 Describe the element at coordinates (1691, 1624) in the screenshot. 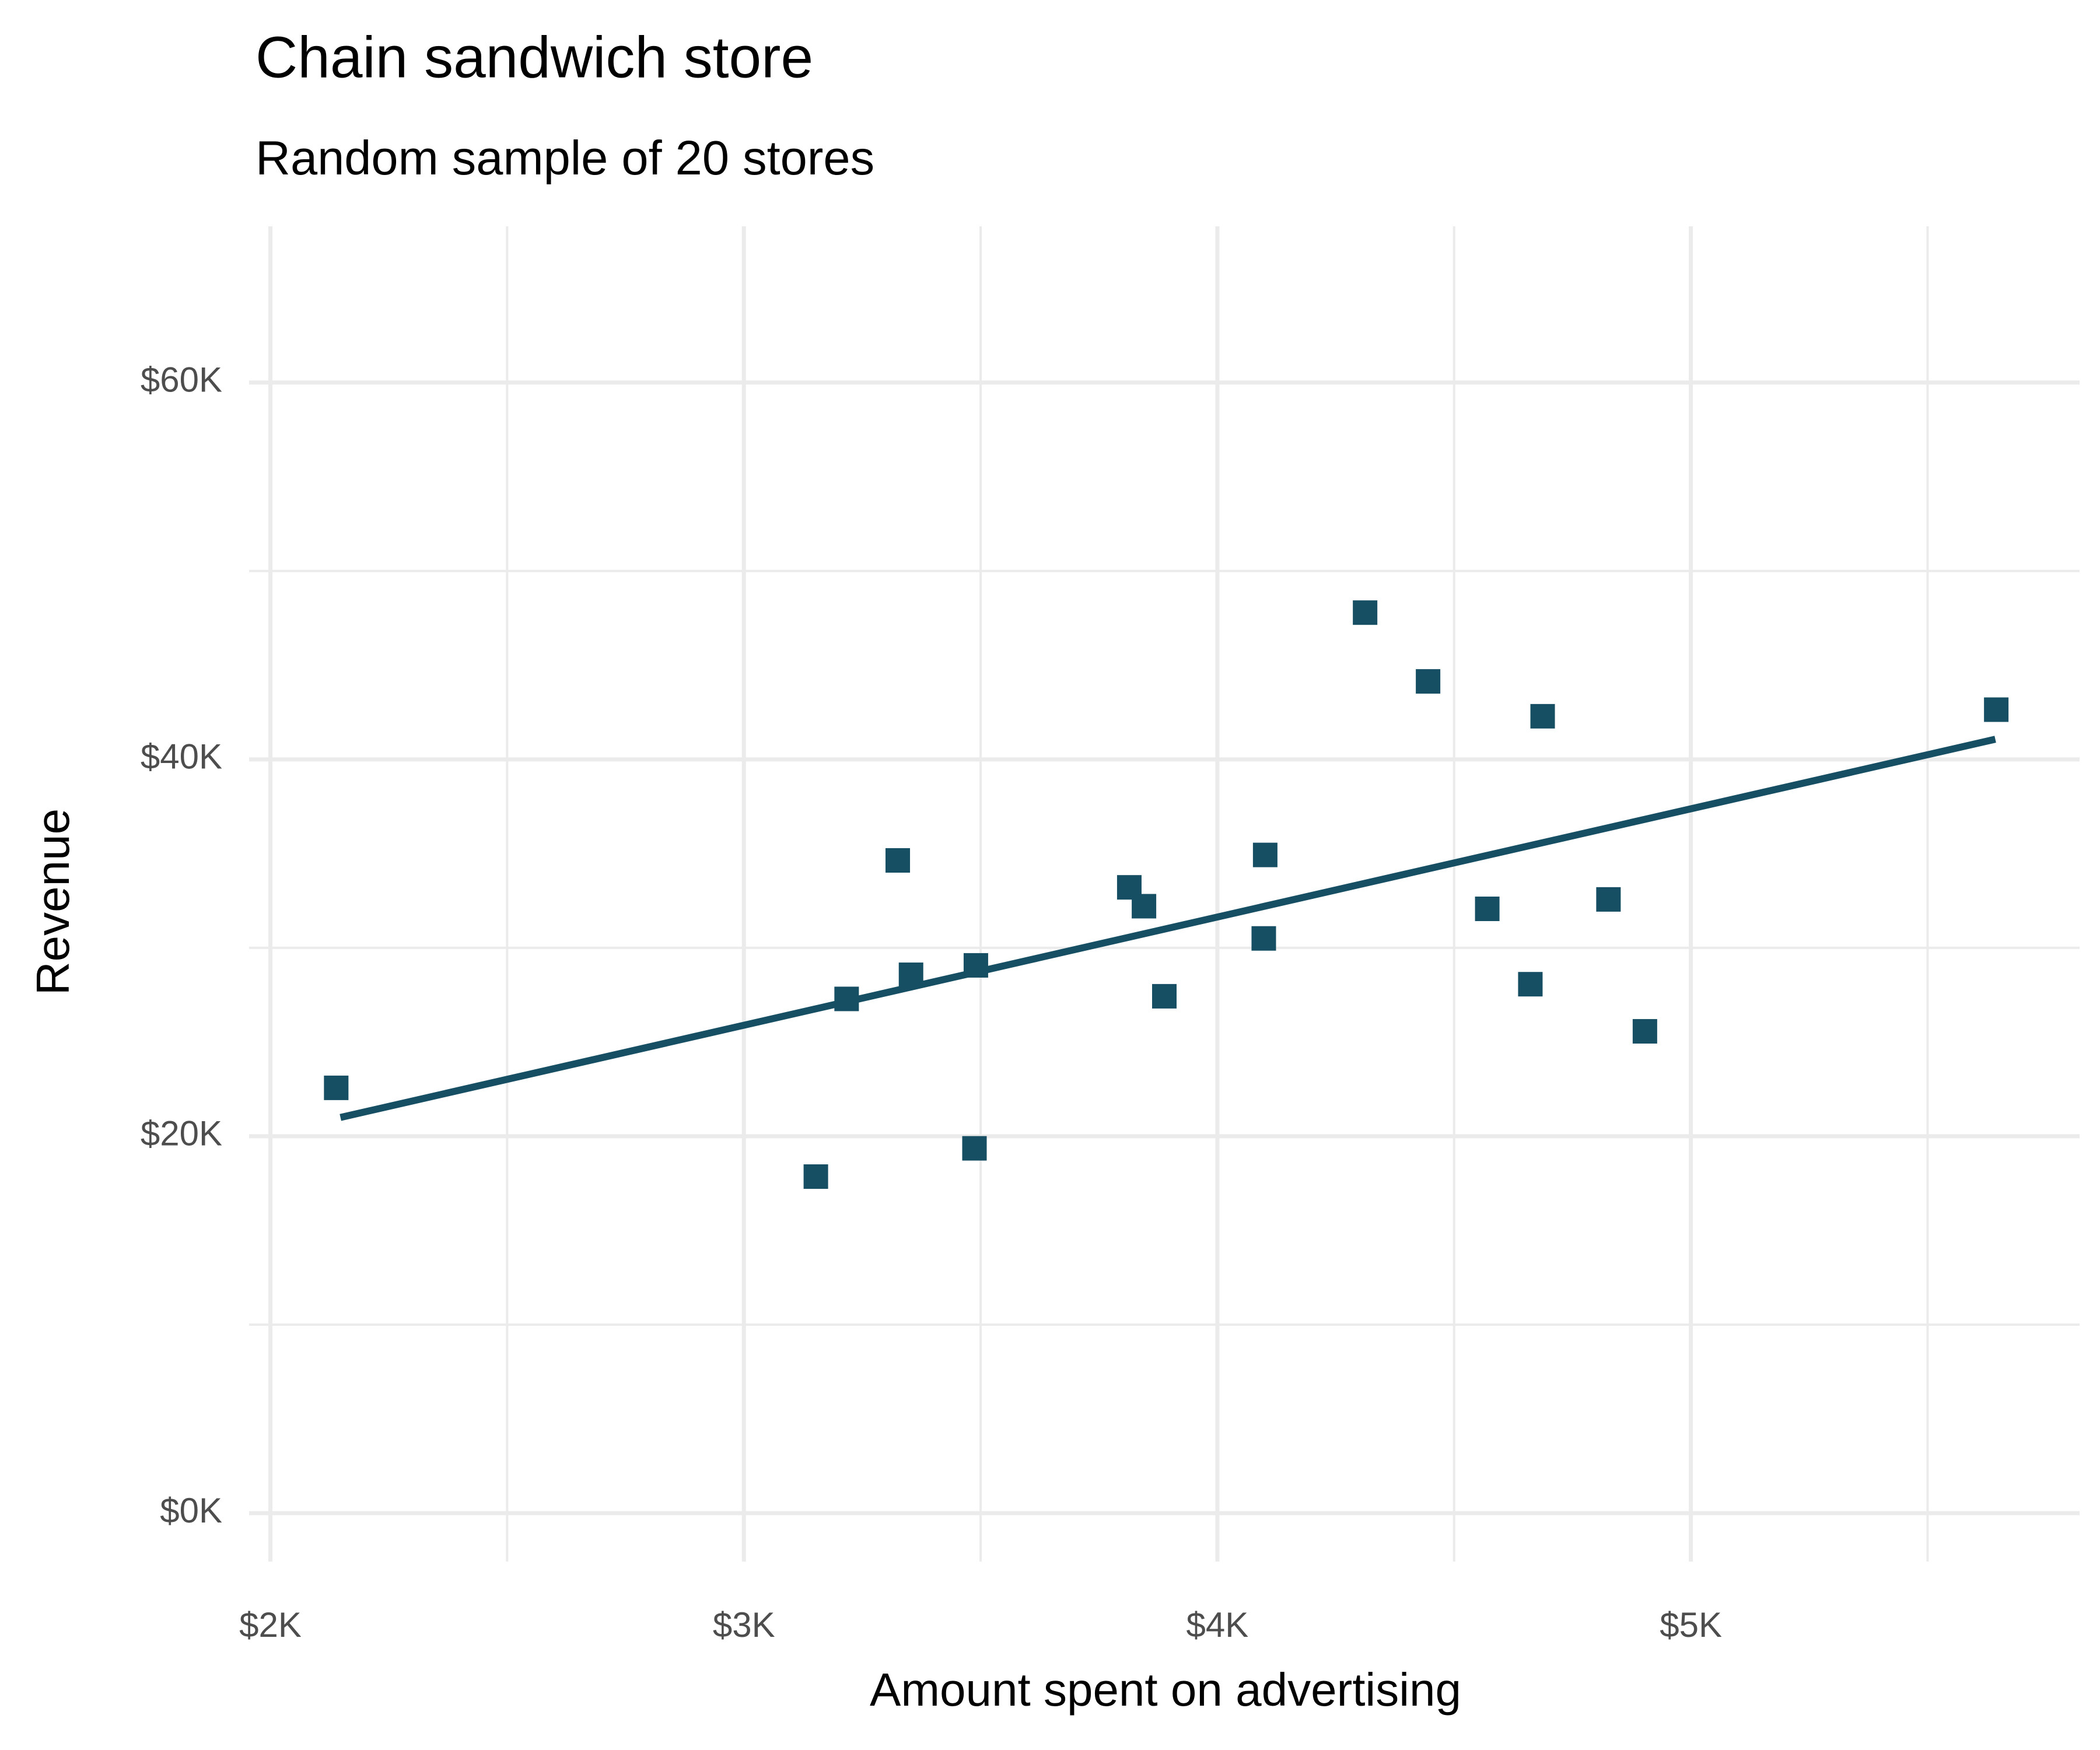

I see `x-tick-label: $5K` at that location.